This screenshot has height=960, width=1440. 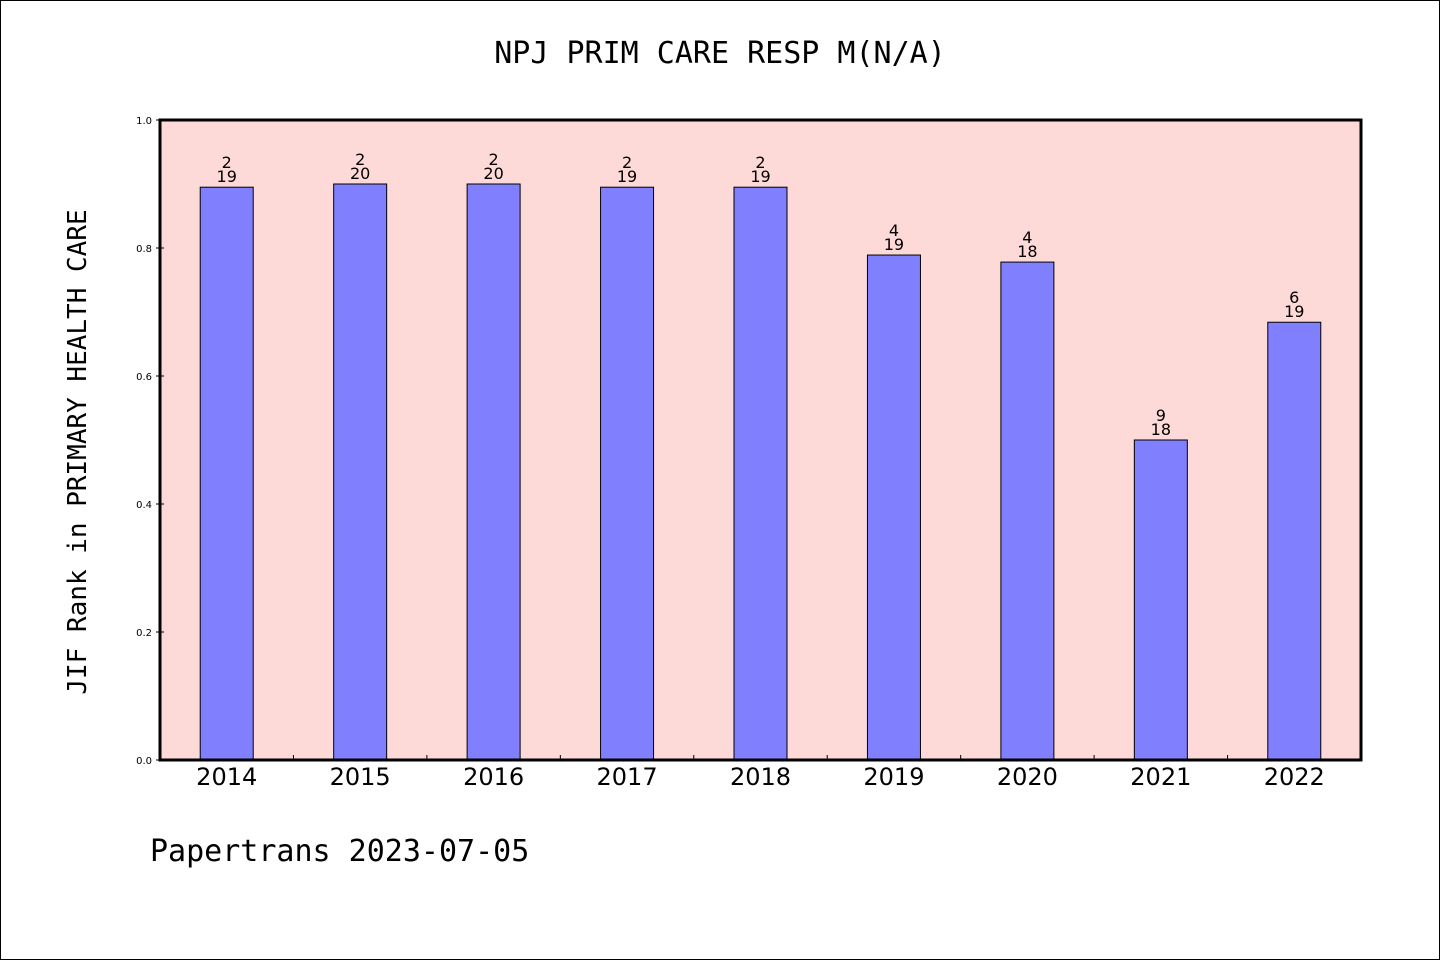 I want to click on x-tick-label: 2017, so click(x=627, y=777).